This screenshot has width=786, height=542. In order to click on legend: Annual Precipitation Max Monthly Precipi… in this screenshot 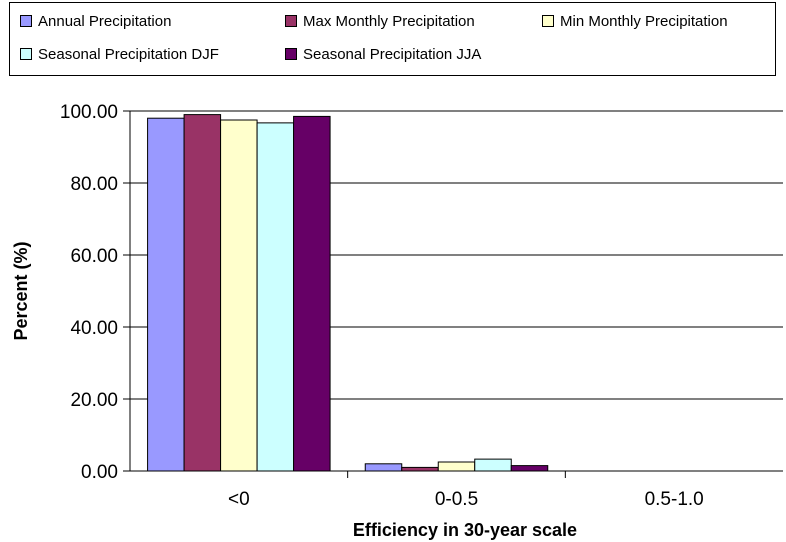, I will do `click(392, 39)`.